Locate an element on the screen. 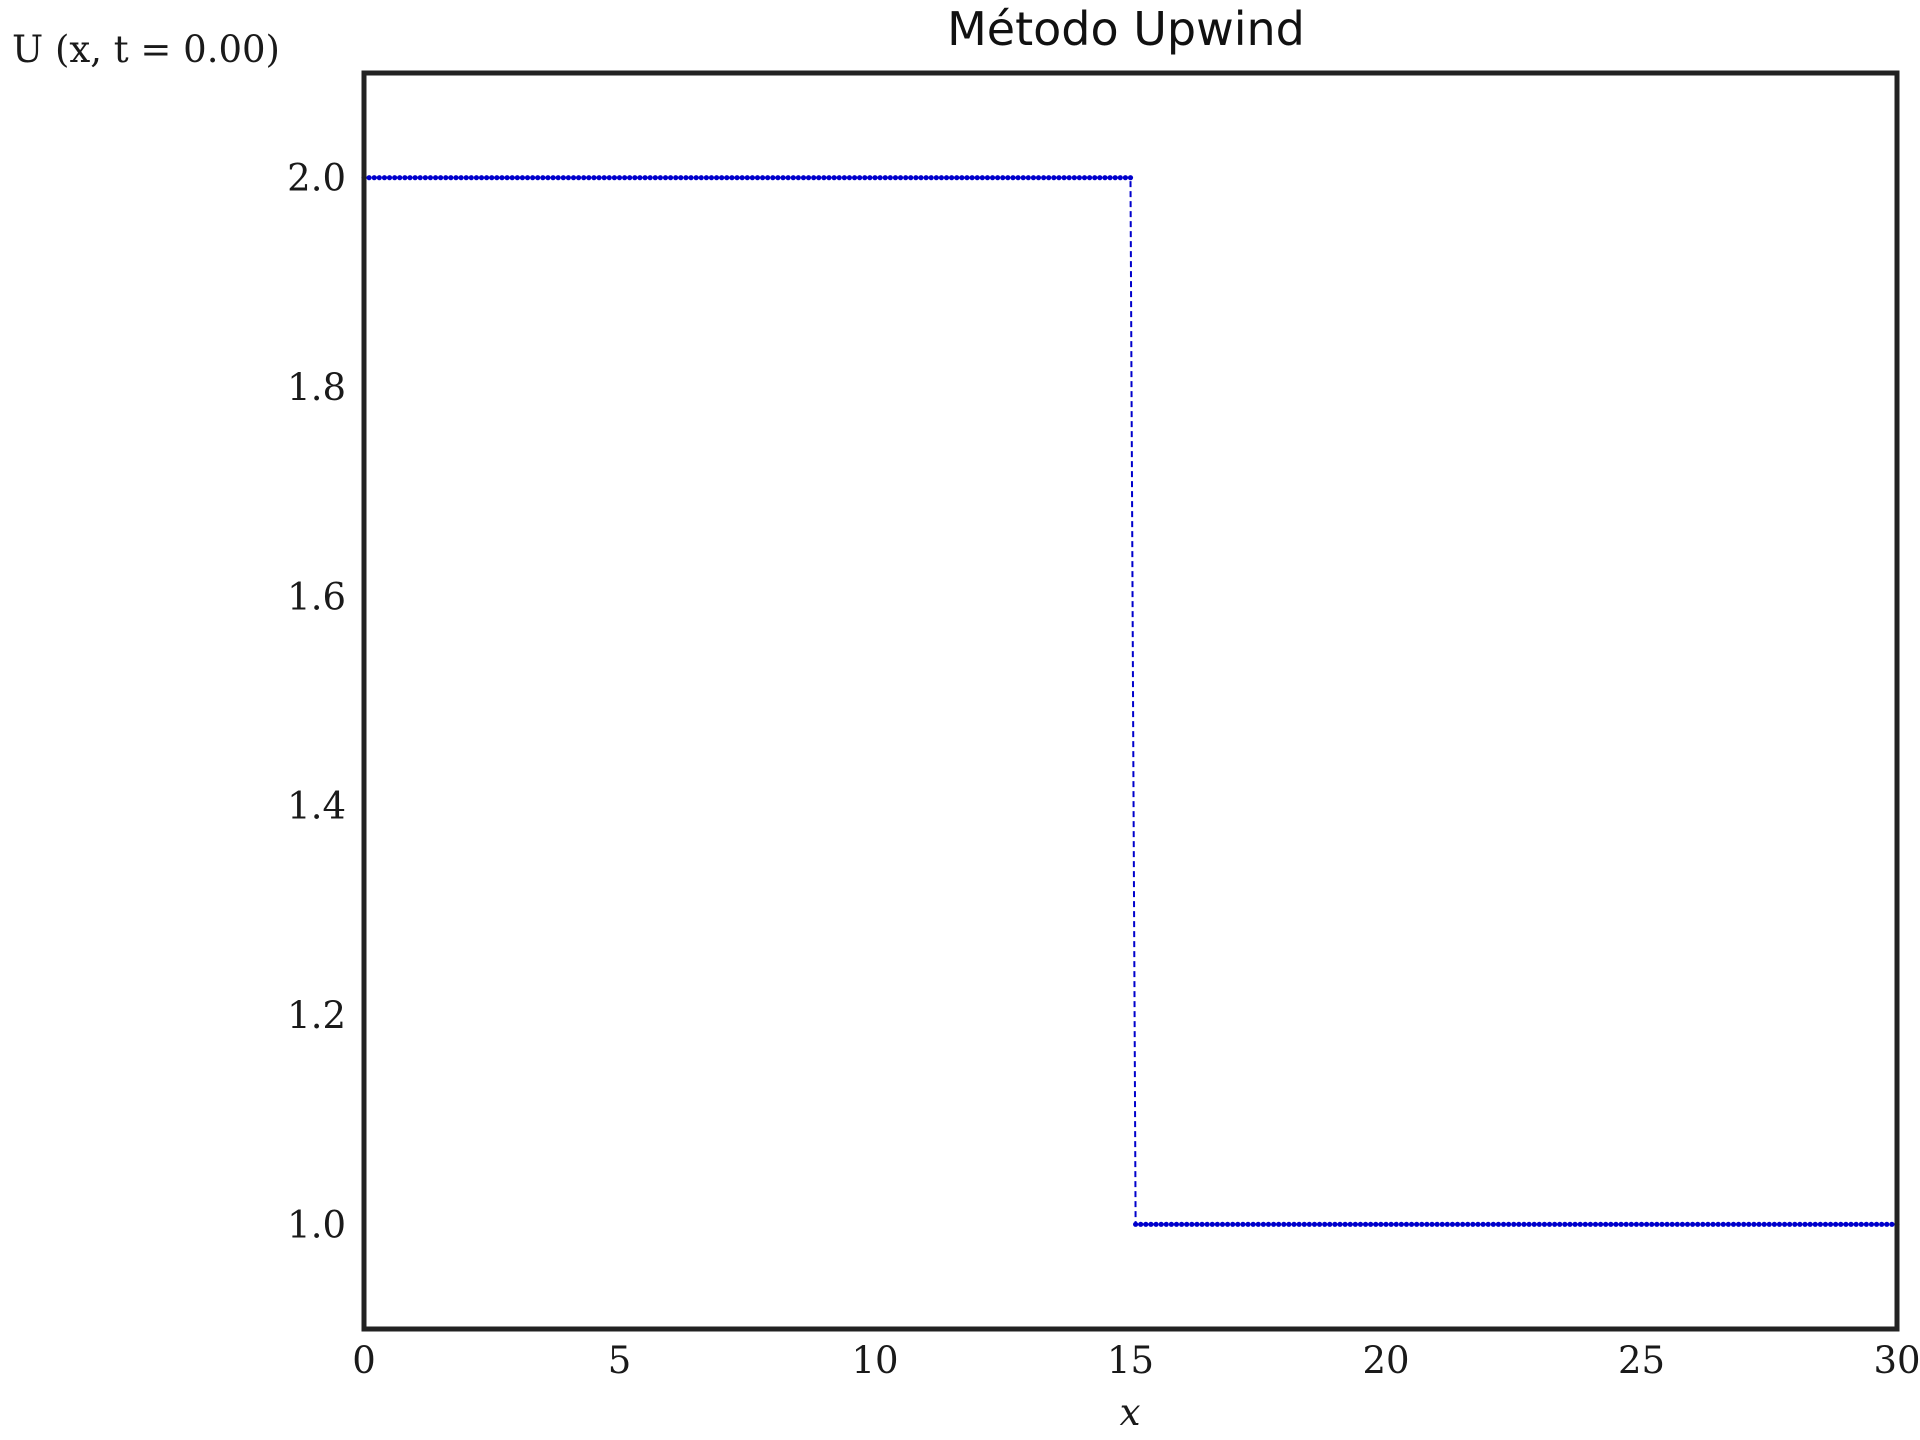 The image size is (1920, 1440). x-axis-label: x is located at coordinates (1130, 1412).